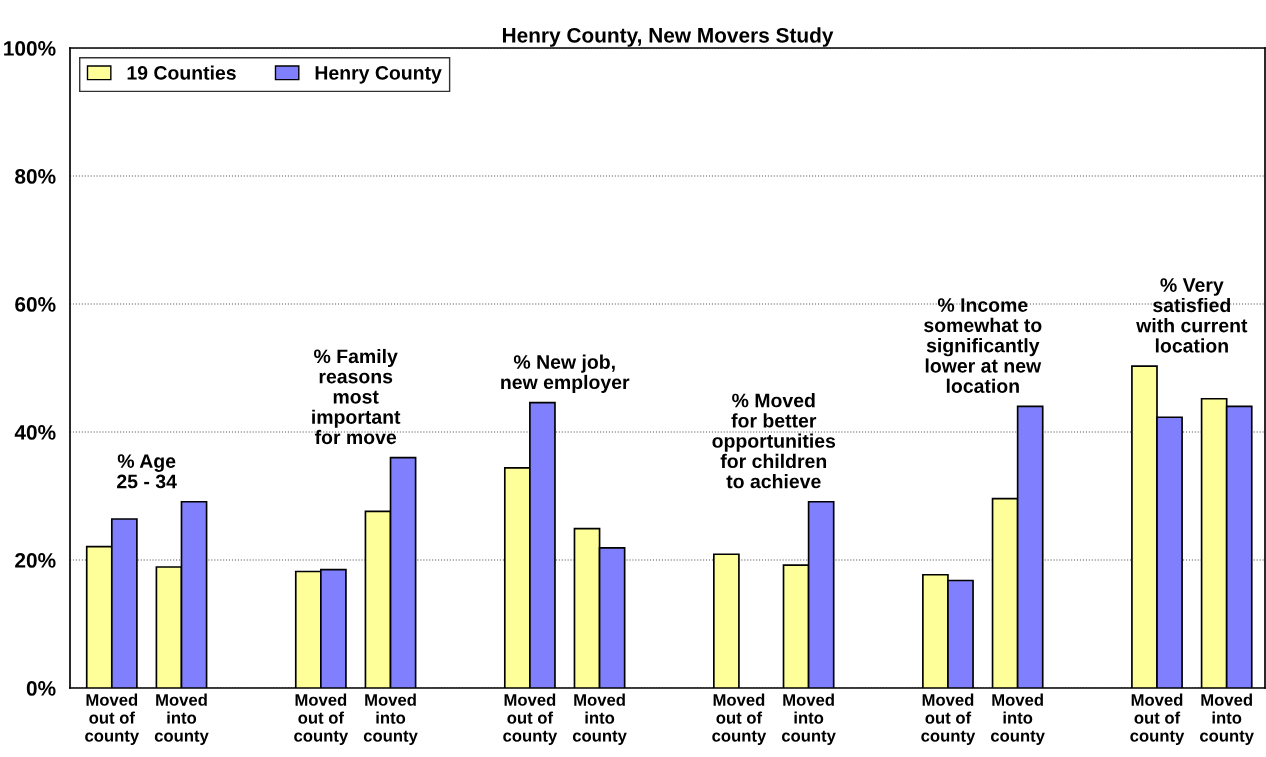 This screenshot has width=1266, height=757. What do you see at coordinates (378, 75) in the screenshot?
I see `legend-label: Henry County` at bounding box center [378, 75].